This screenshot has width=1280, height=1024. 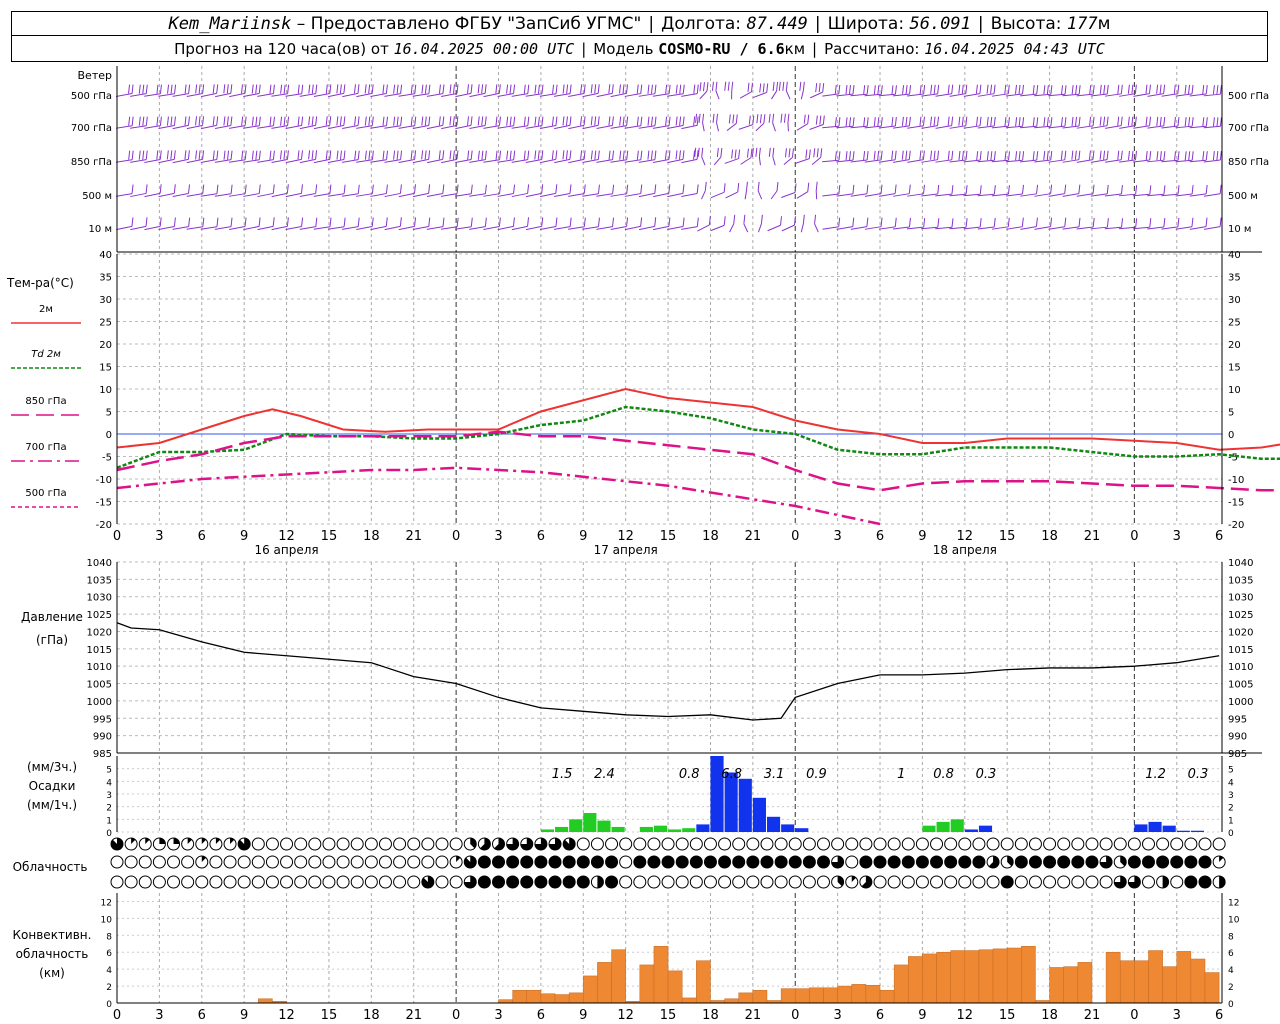 I want to click on conv-bar, so click(x=873, y=994).